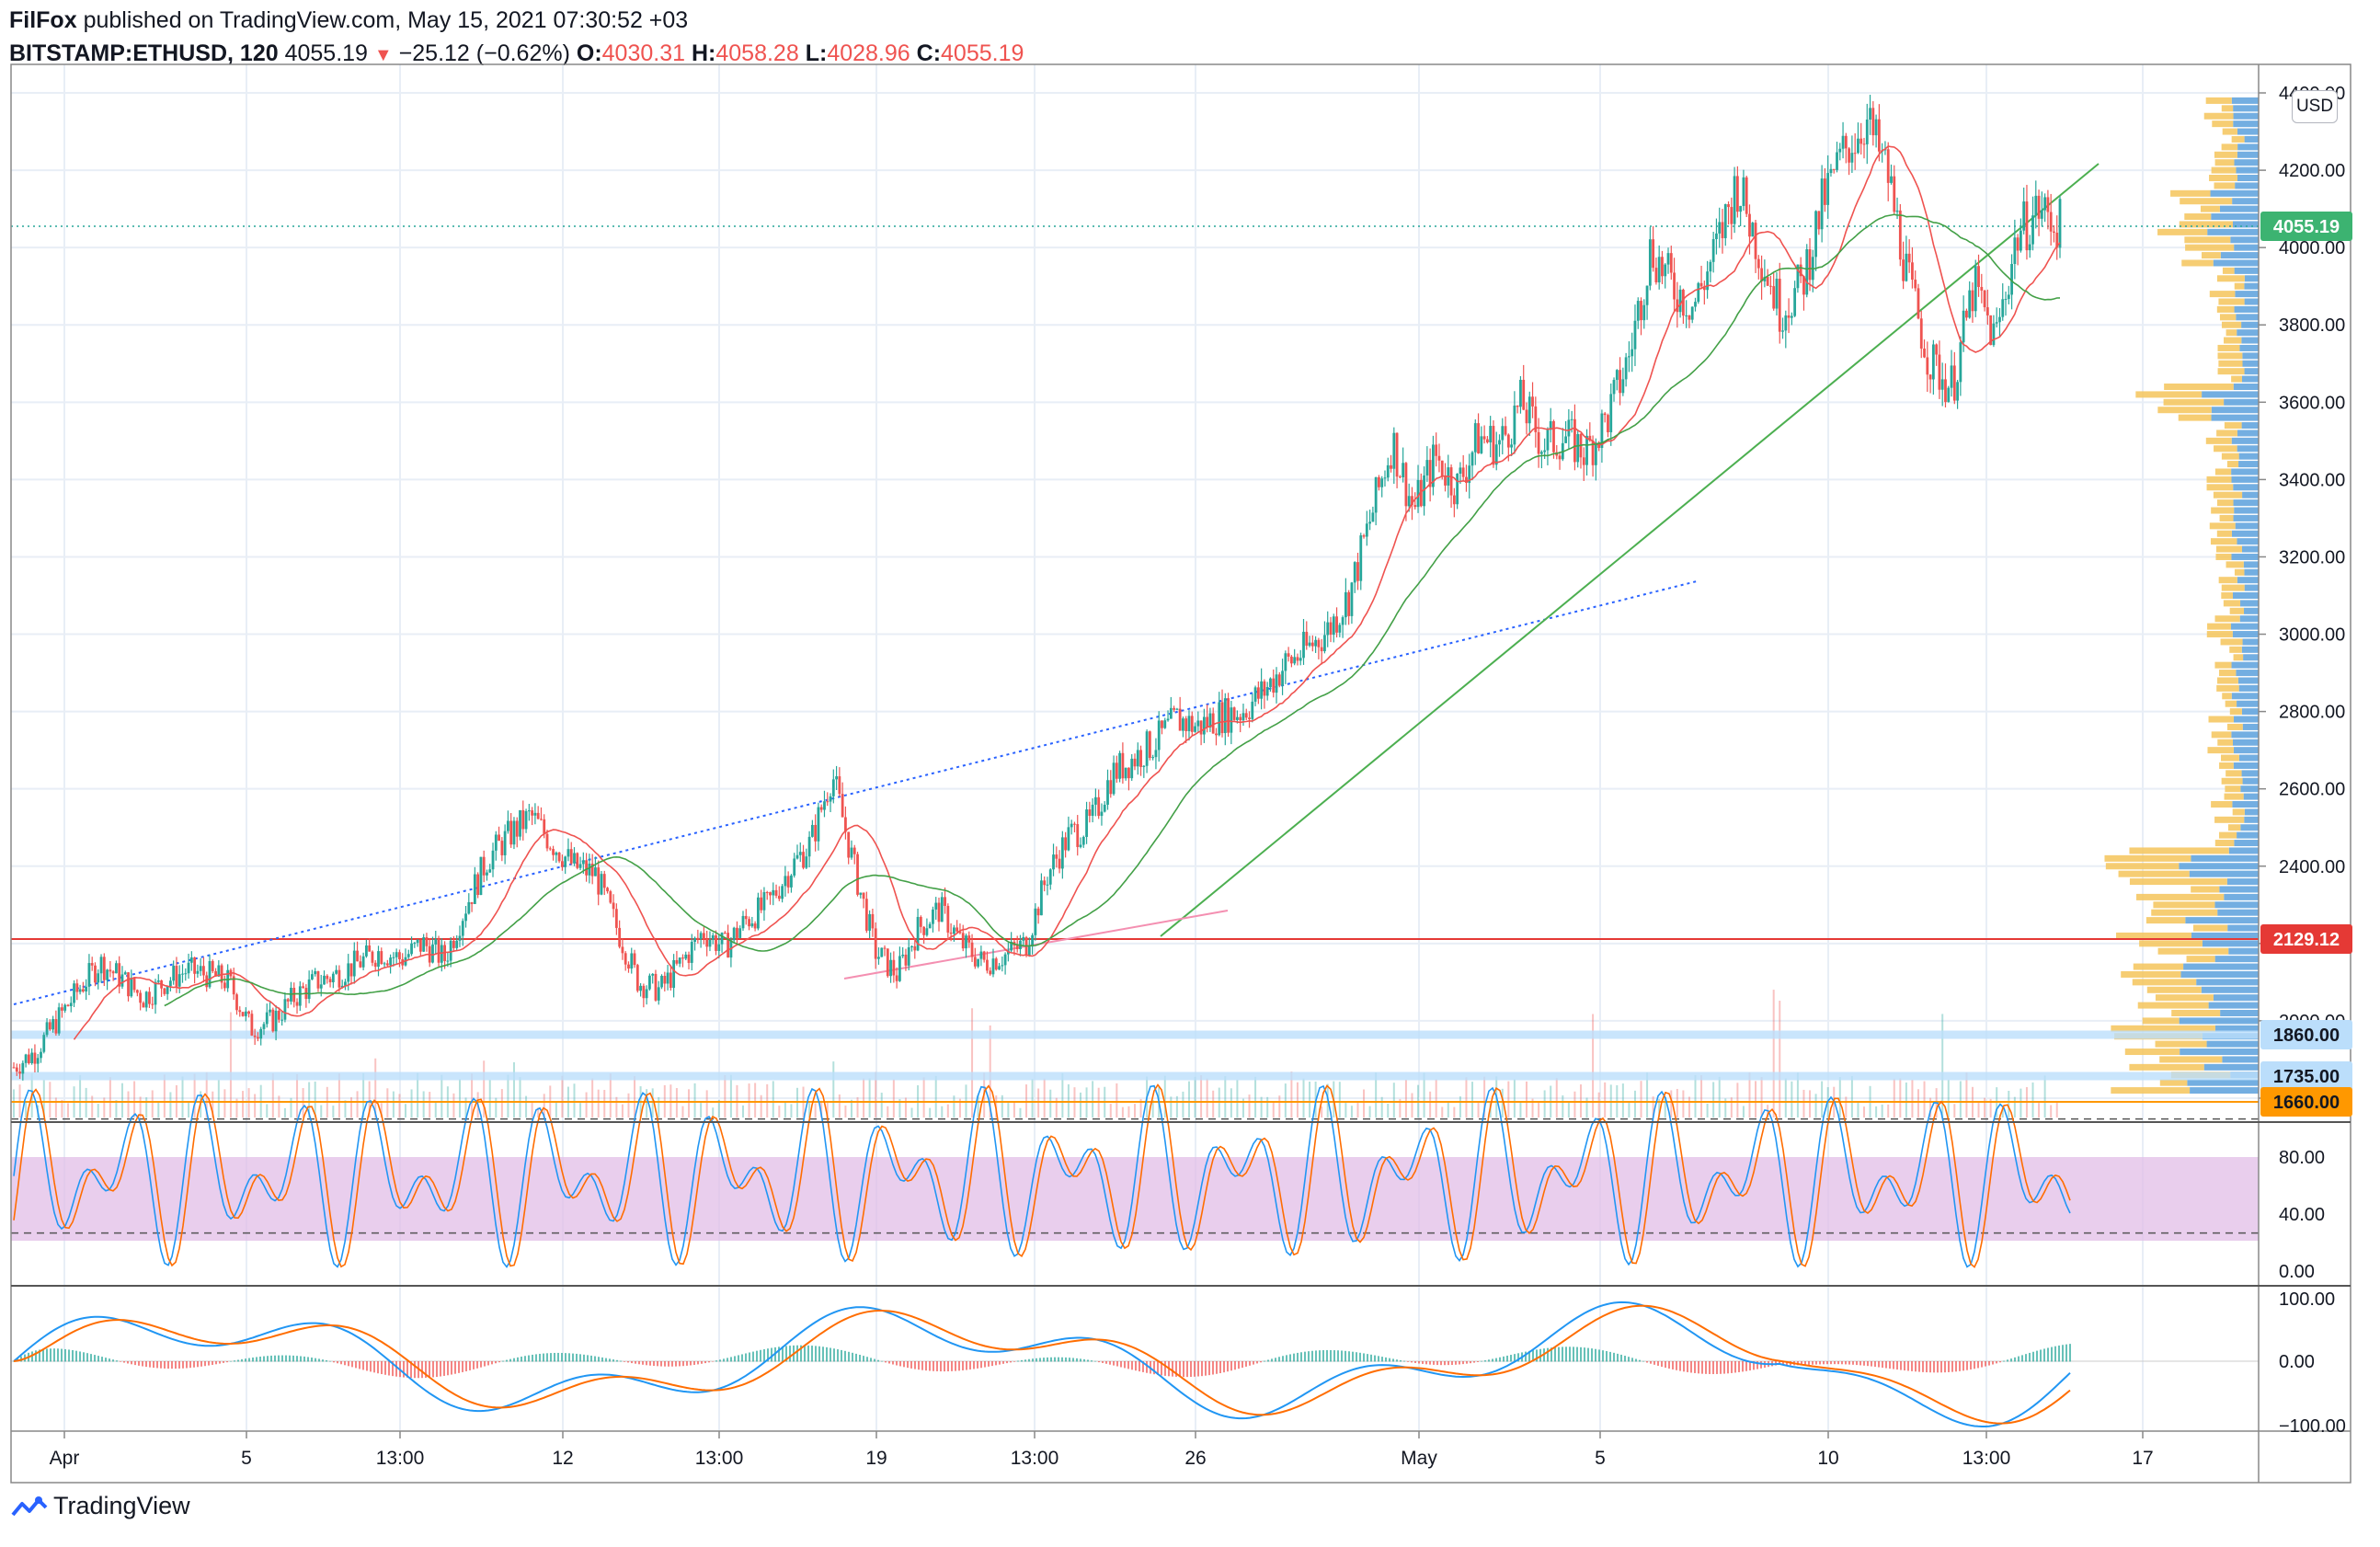 The image size is (2380, 1547). What do you see at coordinates (43, 20) in the screenshot?
I see `publisher-name: FilFox` at bounding box center [43, 20].